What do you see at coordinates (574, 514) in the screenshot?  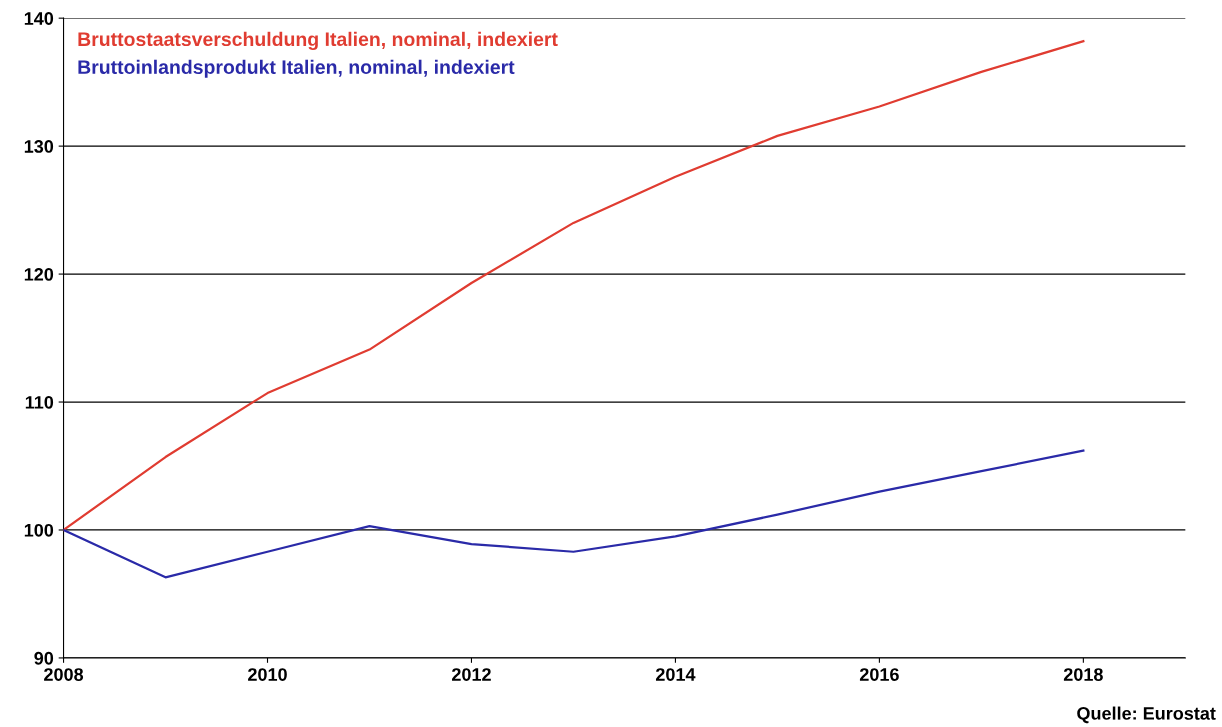 I see `line-series` at bounding box center [574, 514].